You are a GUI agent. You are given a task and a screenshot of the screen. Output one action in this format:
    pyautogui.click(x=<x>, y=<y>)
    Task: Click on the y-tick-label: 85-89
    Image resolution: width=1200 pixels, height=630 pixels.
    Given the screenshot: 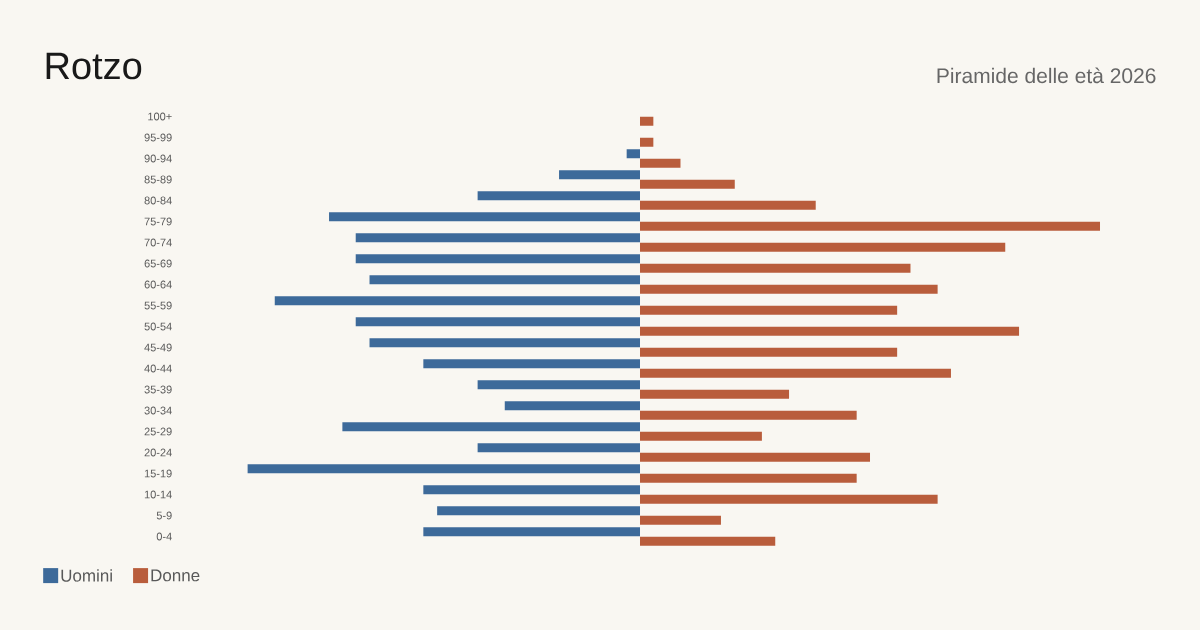 What is the action you would take?
    pyautogui.click(x=158, y=179)
    